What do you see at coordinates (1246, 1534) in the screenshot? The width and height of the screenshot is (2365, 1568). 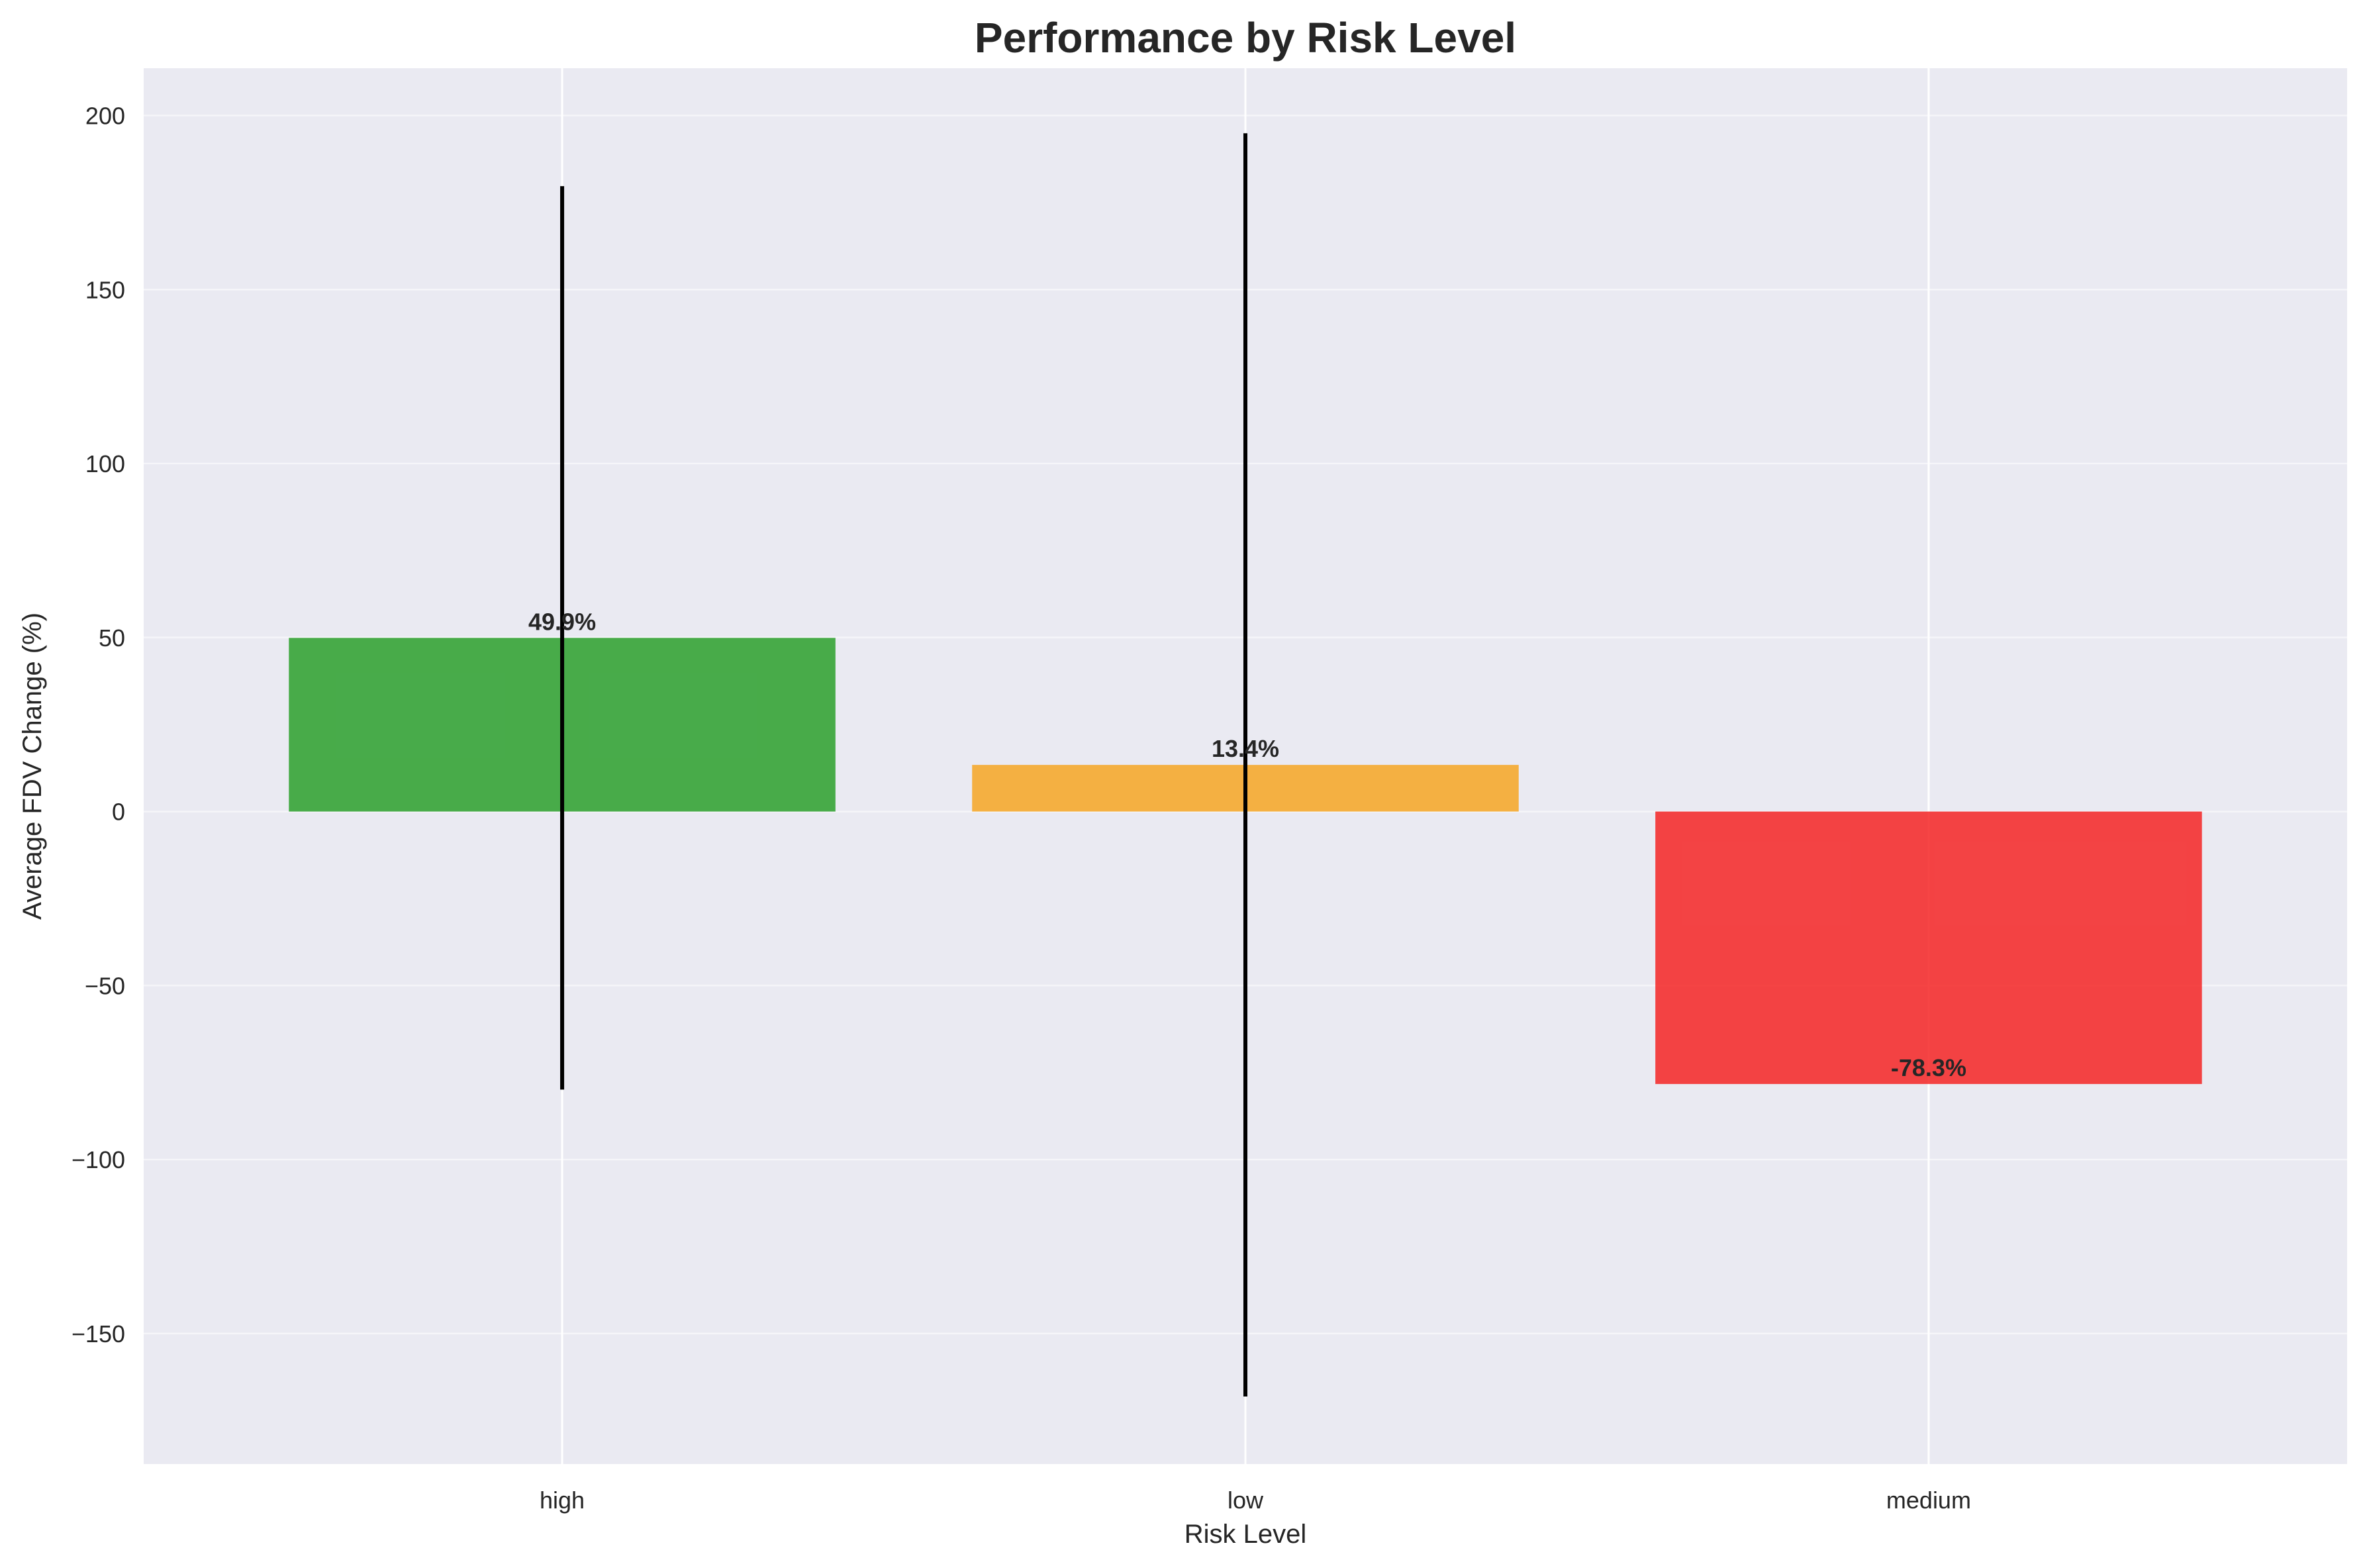 I see `x-axis-label: Risk Level` at bounding box center [1246, 1534].